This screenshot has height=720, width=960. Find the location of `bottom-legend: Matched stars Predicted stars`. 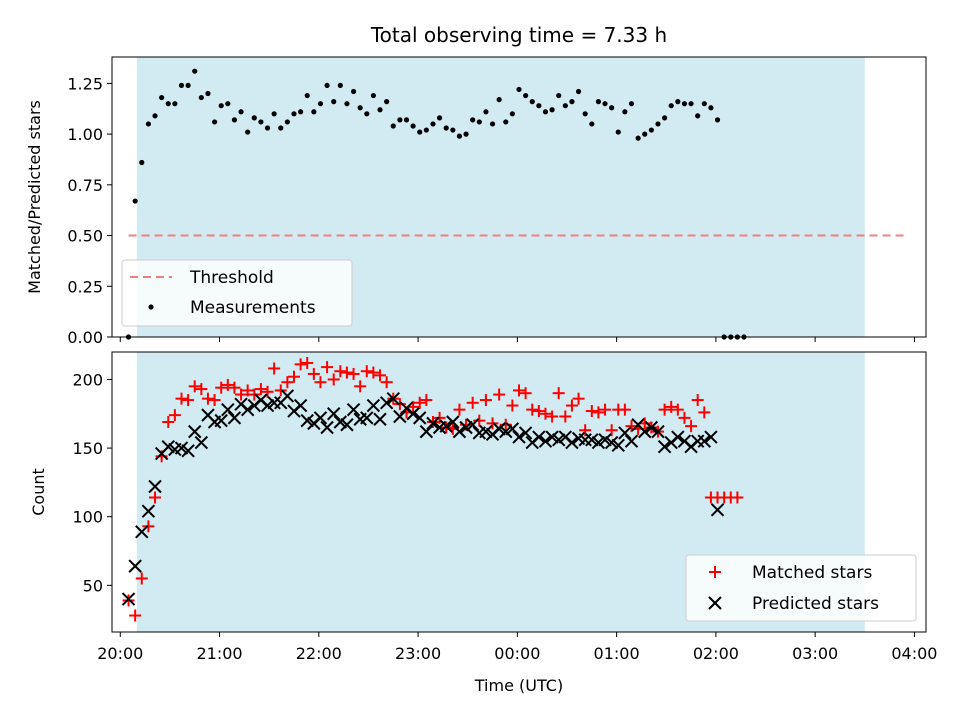

bottom-legend: Matched stars Predicted stars is located at coordinates (801, 588).